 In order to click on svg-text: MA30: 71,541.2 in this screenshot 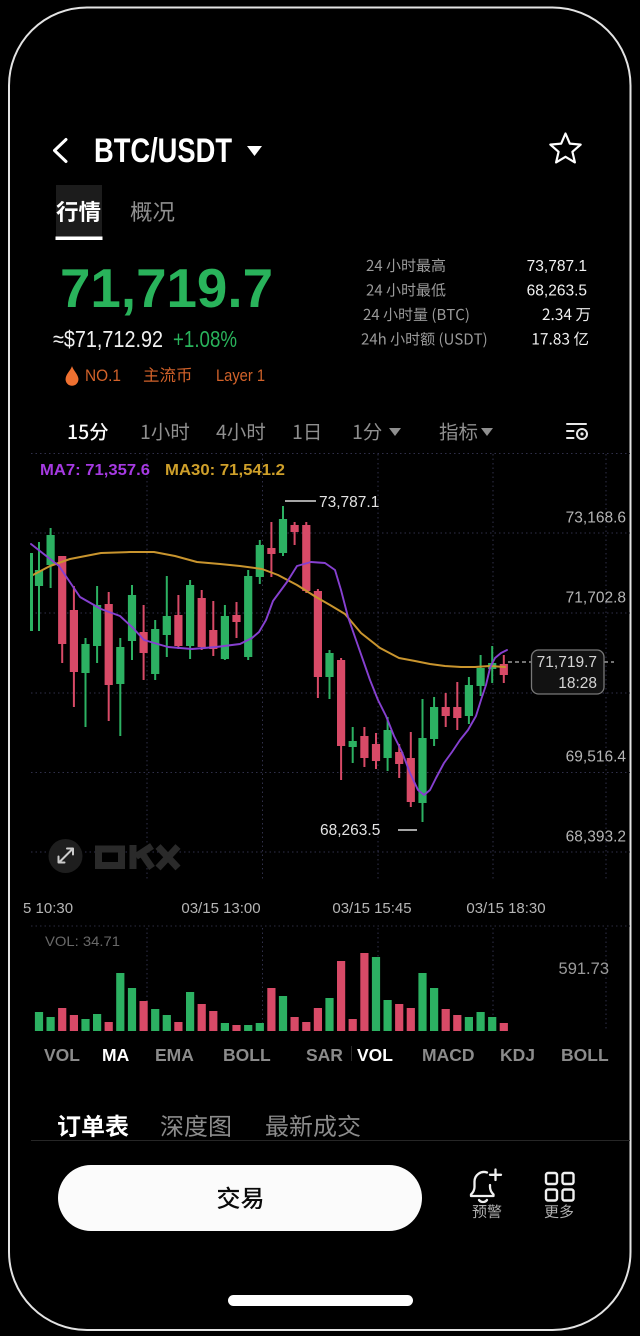, I will do `click(225, 470)`.